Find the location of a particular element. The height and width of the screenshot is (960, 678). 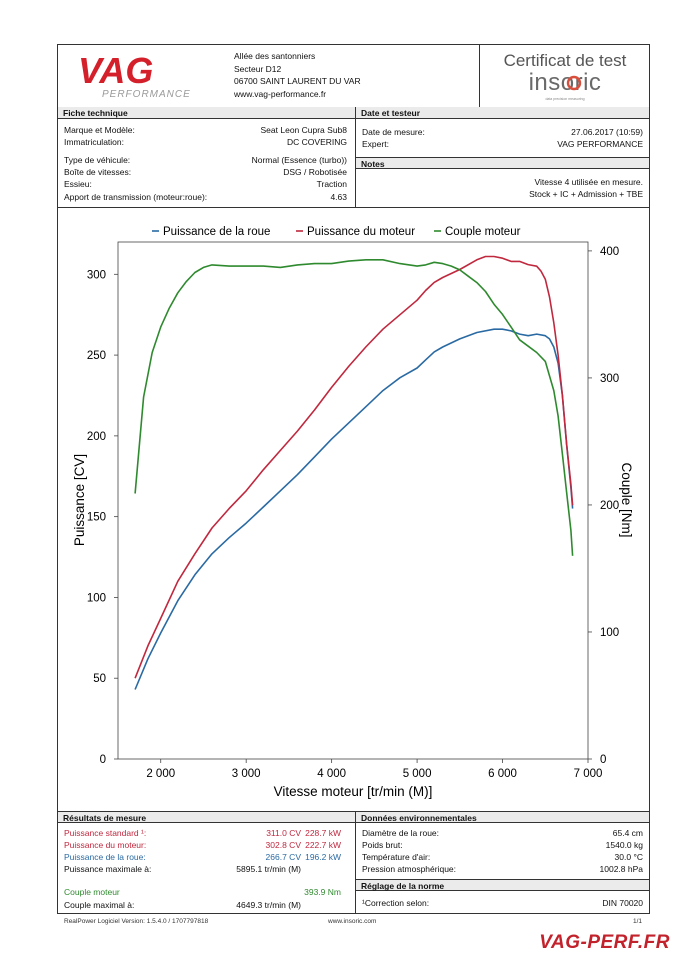

fiche-value: Normal (Essence (turbo)) is located at coordinates (299, 160).